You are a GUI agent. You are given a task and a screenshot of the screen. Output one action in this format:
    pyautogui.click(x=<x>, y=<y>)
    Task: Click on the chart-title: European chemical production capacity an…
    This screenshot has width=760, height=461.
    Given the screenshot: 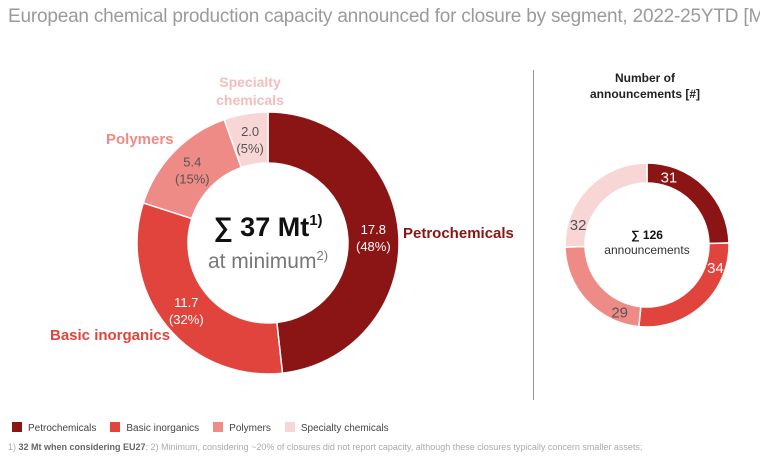 What is the action you would take?
    pyautogui.click(x=384, y=16)
    